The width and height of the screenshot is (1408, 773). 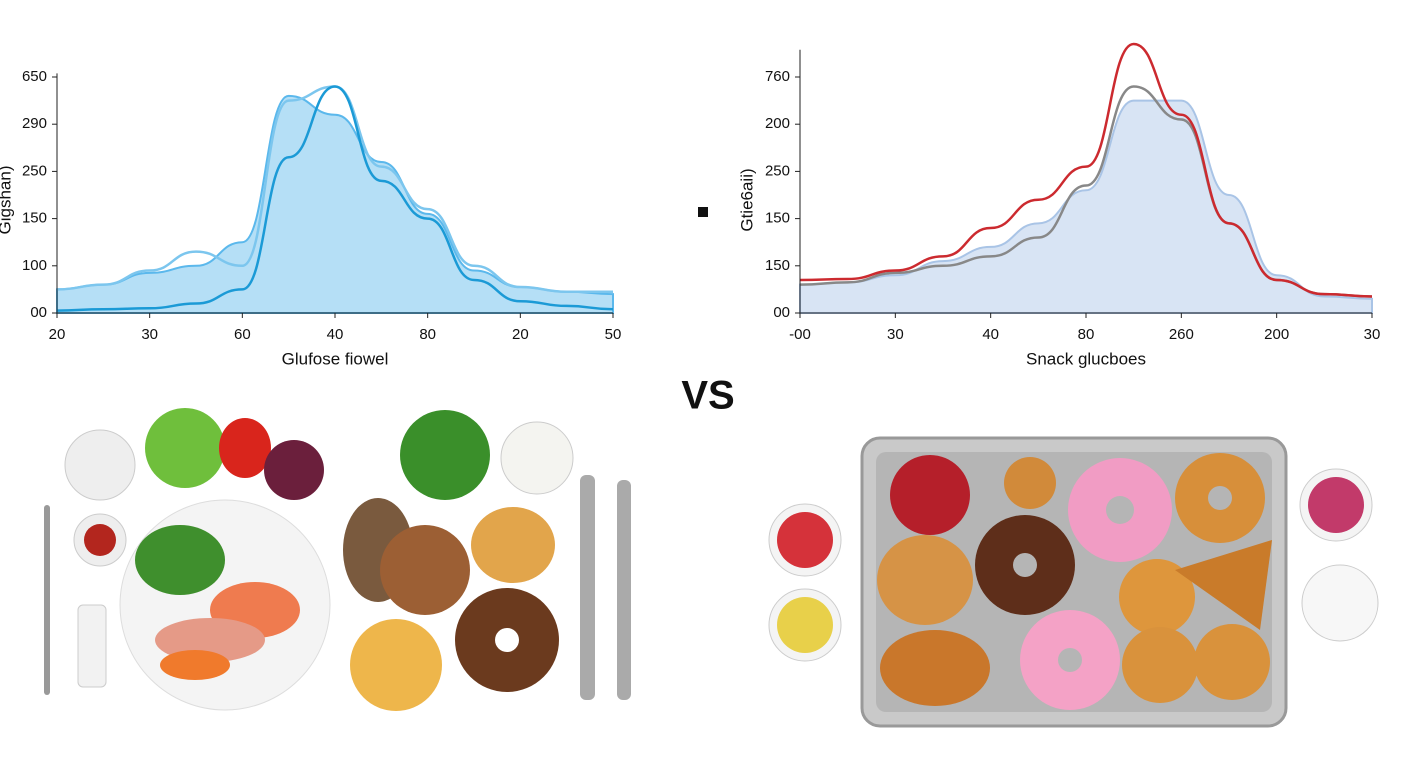 I want to click on y-tick-label: 100, so click(x=34, y=265).